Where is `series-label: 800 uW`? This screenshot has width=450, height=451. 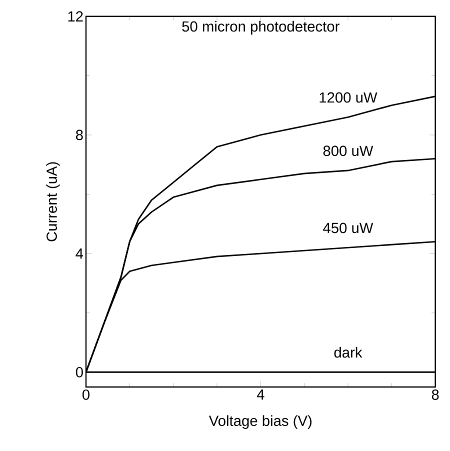
series-label: 800 uW is located at coordinates (348, 151).